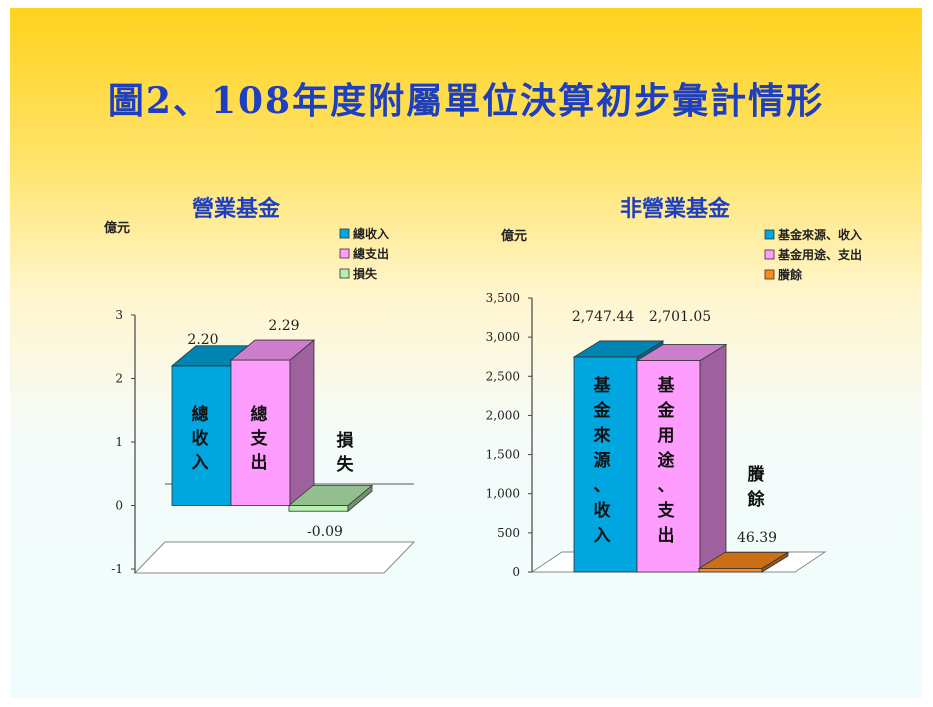  I want to click on y-tick-label: 3, so click(119, 315).